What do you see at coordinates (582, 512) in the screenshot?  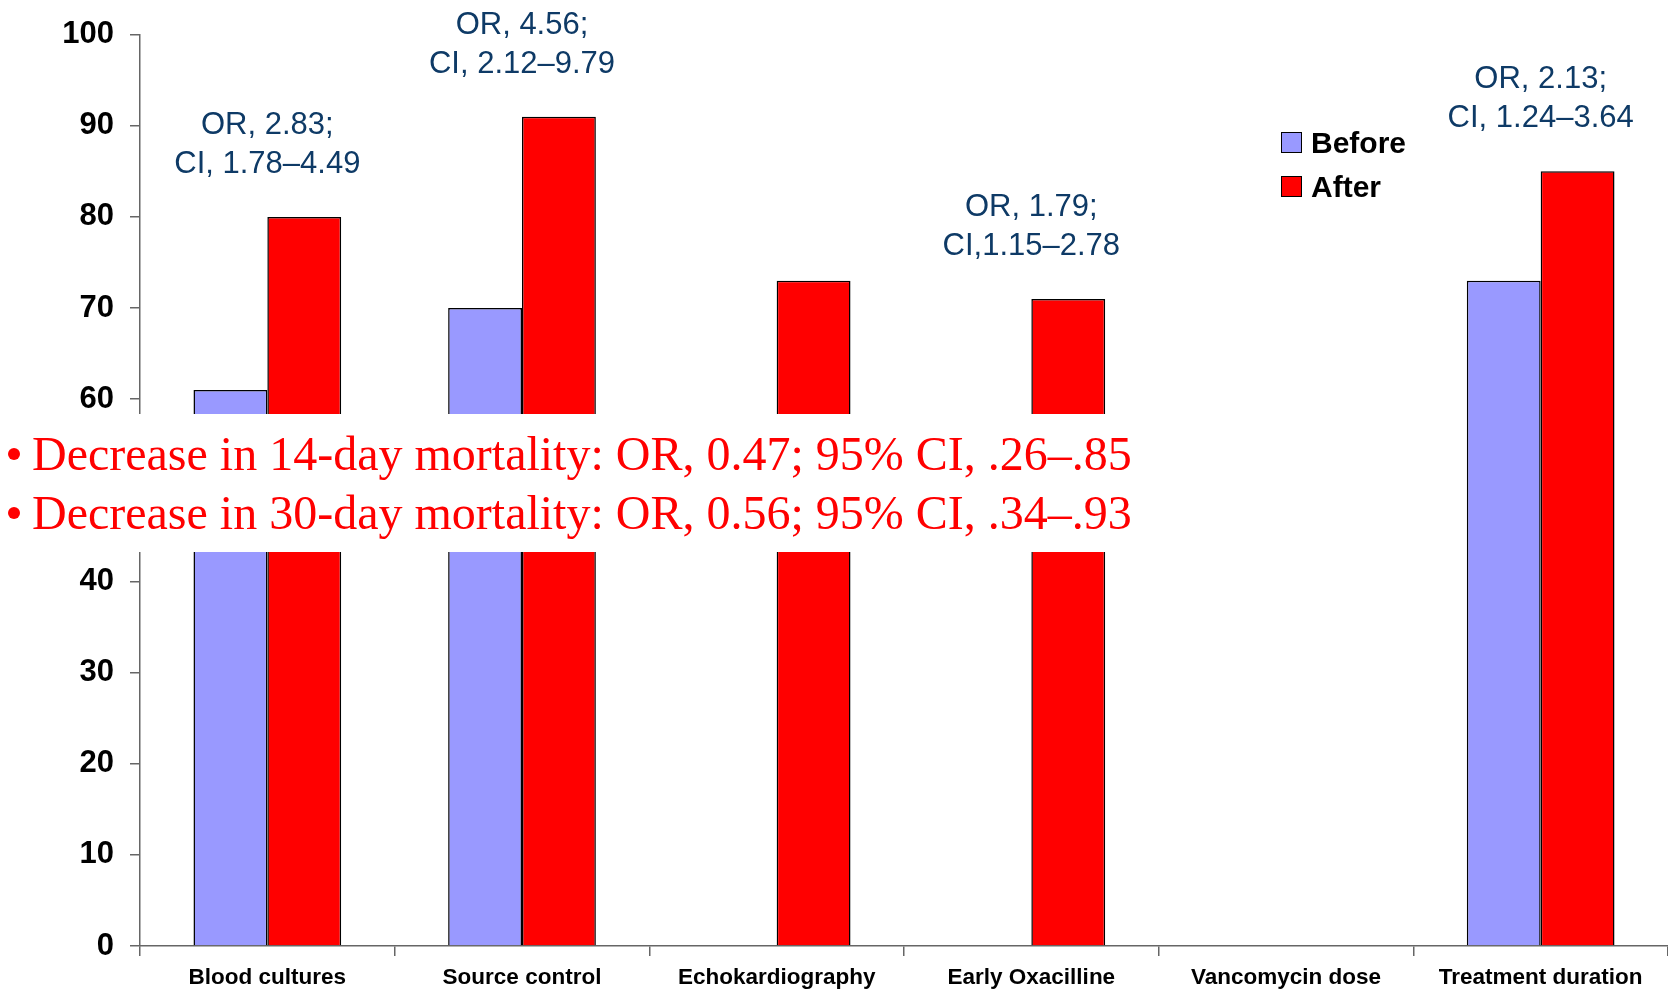 I see `annotation: Decrease in 30-day mortality: OR, 0.56; 95% CI, .34–.93` at bounding box center [582, 512].